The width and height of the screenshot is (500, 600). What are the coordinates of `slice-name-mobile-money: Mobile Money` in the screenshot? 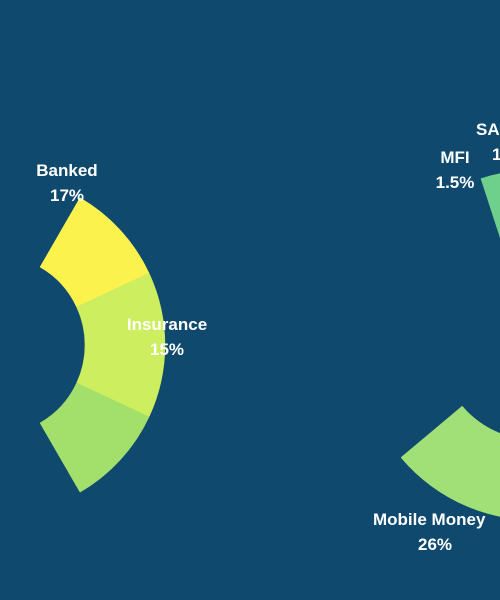 It's located at (429, 519).